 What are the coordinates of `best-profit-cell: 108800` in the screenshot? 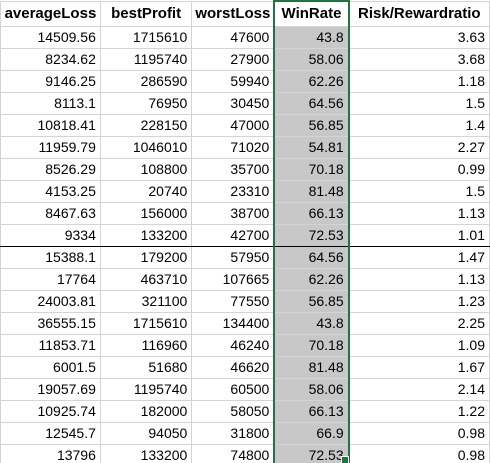 It's located at (146, 169).